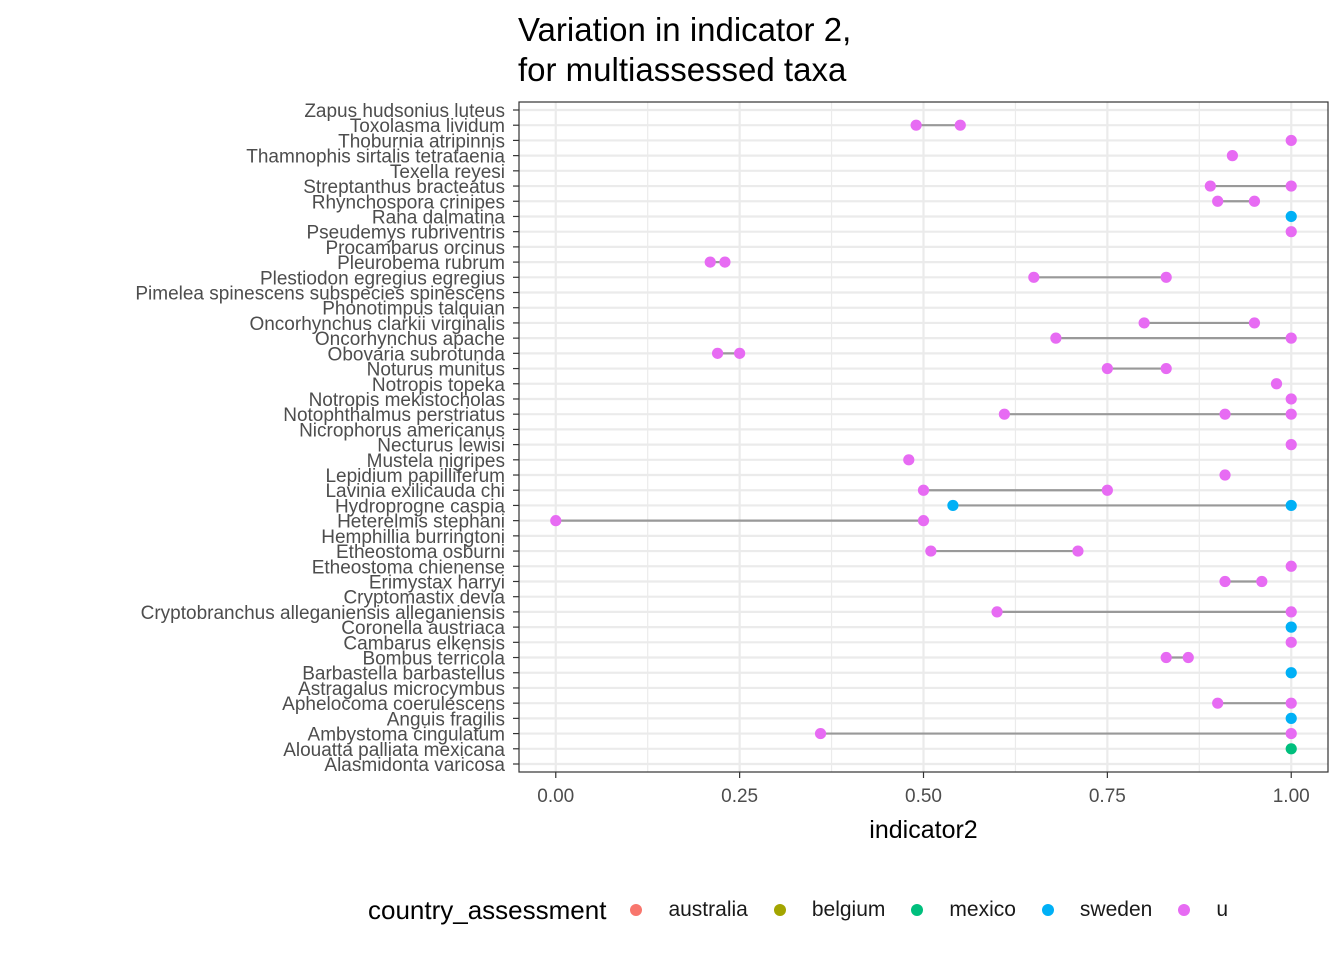 The width and height of the screenshot is (1344, 960). I want to click on legend-label: mexico, so click(982, 909).